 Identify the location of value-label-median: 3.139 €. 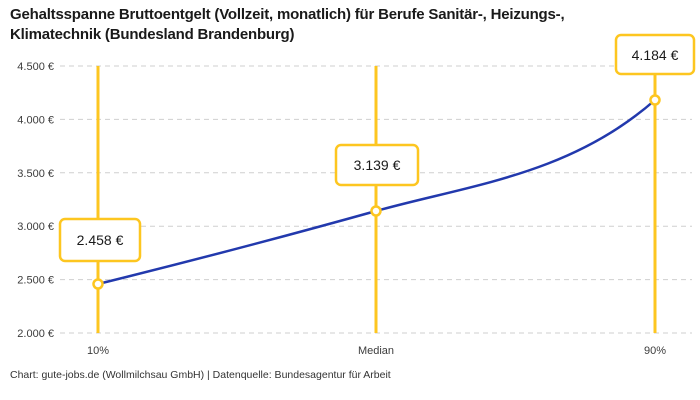
(377, 165).